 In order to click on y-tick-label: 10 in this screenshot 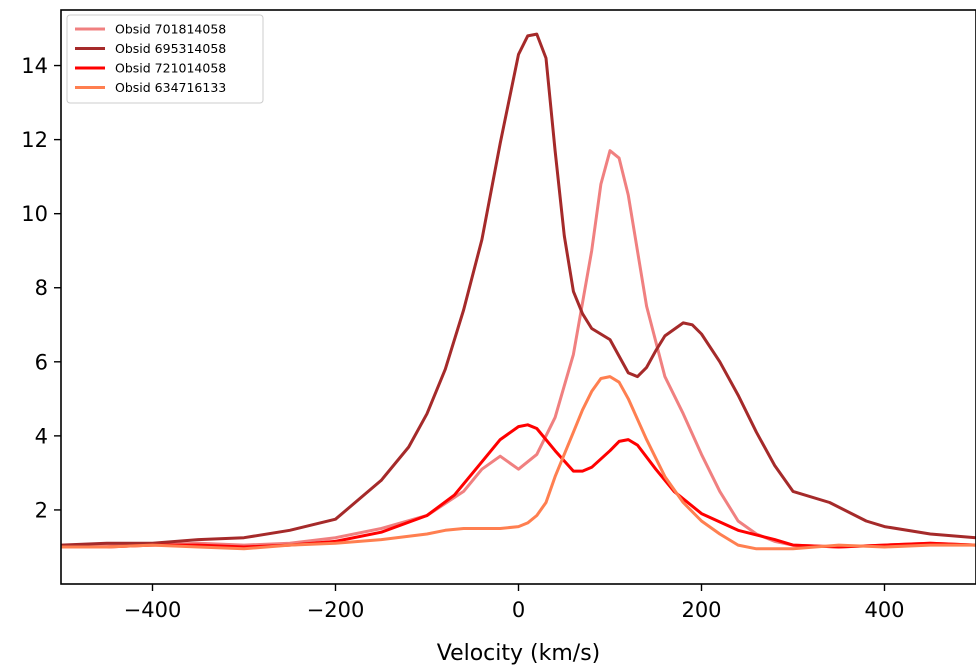, I will do `click(34, 214)`.